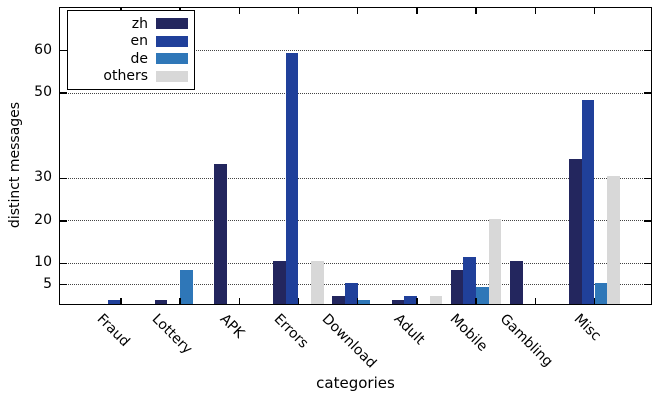 Image resolution: width=660 pixels, height=403 pixels. I want to click on legend-row-others: others, so click(131, 77).